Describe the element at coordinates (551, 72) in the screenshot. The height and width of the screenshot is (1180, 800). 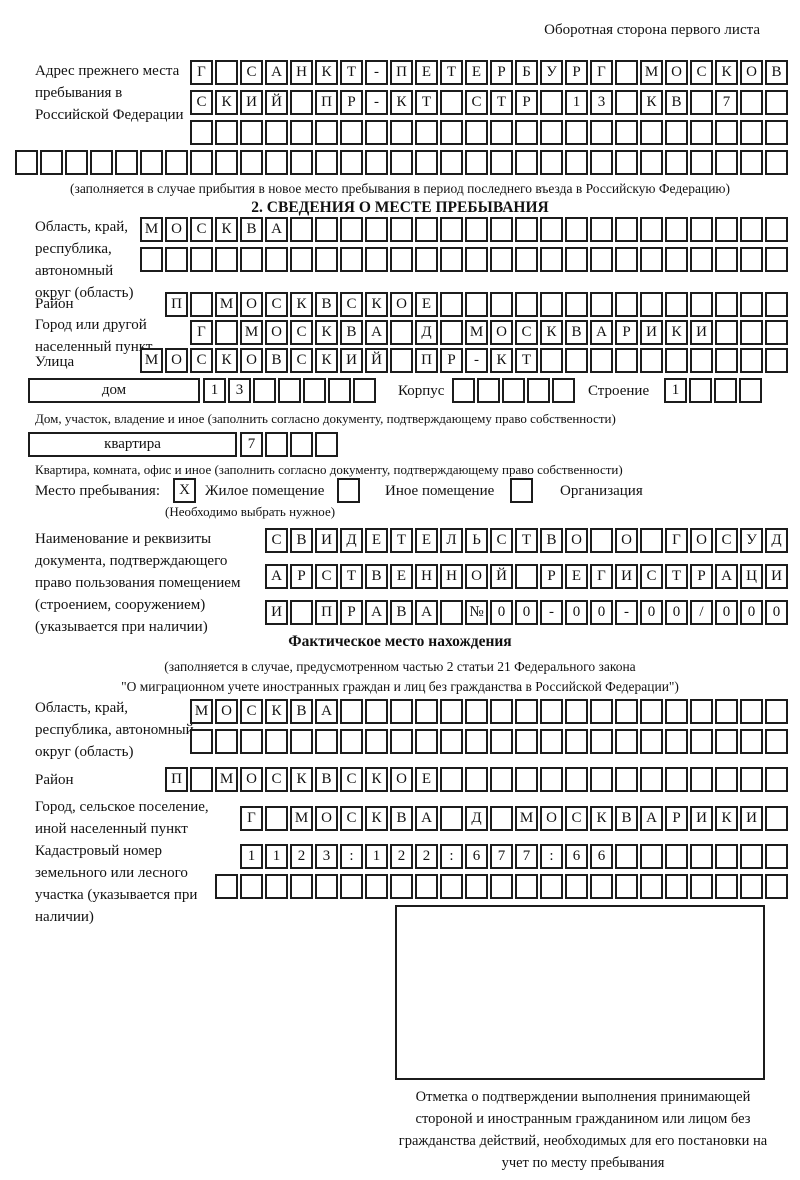
I see `char-cell: У` at that location.